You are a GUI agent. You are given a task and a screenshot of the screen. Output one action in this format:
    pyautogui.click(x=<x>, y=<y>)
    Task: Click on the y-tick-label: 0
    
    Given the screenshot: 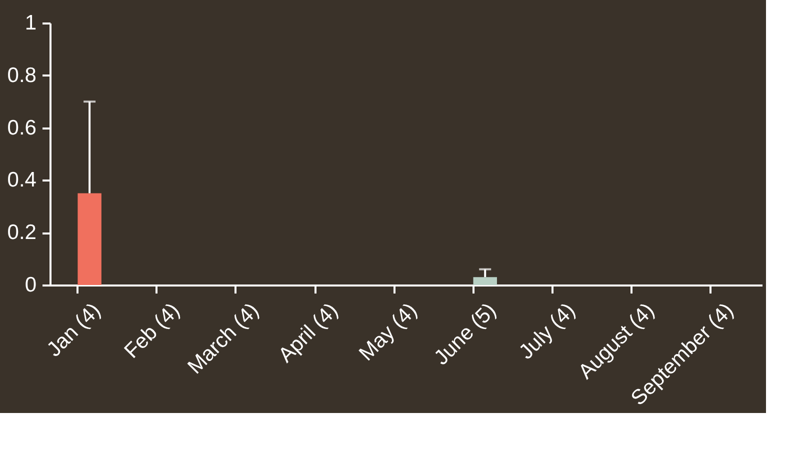 What is the action you would take?
    pyautogui.click(x=30, y=285)
    